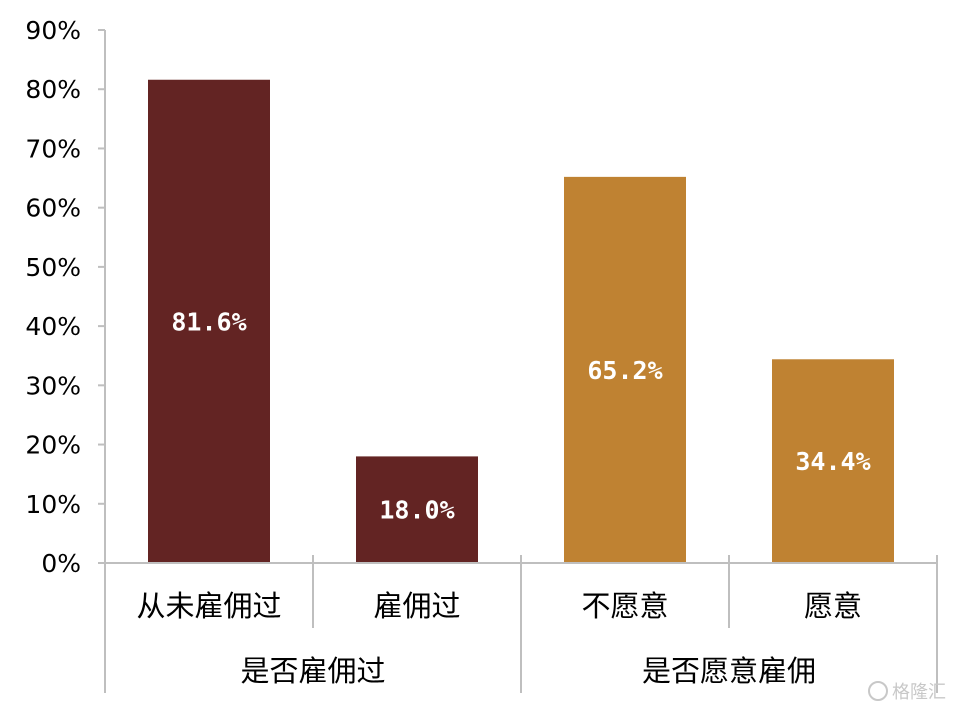 The height and width of the screenshot is (710, 960). What do you see at coordinates (624, 606) in the screenshot?
I see `x-category-label: 不愿意` at bounding box center [624, 606].